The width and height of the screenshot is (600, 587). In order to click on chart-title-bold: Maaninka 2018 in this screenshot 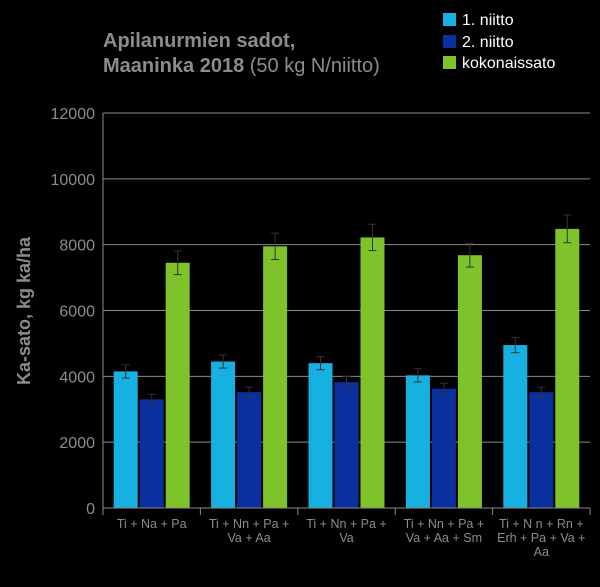, I will do `click(173, 66)`.